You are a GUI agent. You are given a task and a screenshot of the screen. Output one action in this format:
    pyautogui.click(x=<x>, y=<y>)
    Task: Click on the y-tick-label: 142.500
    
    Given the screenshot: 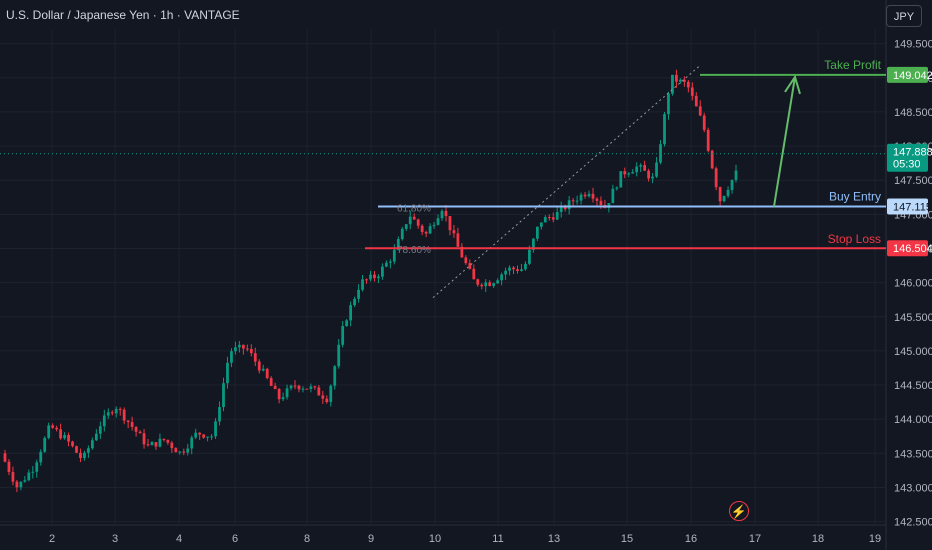 What is the action you would take?
    pyautogui.click(x=913, y=523)
    